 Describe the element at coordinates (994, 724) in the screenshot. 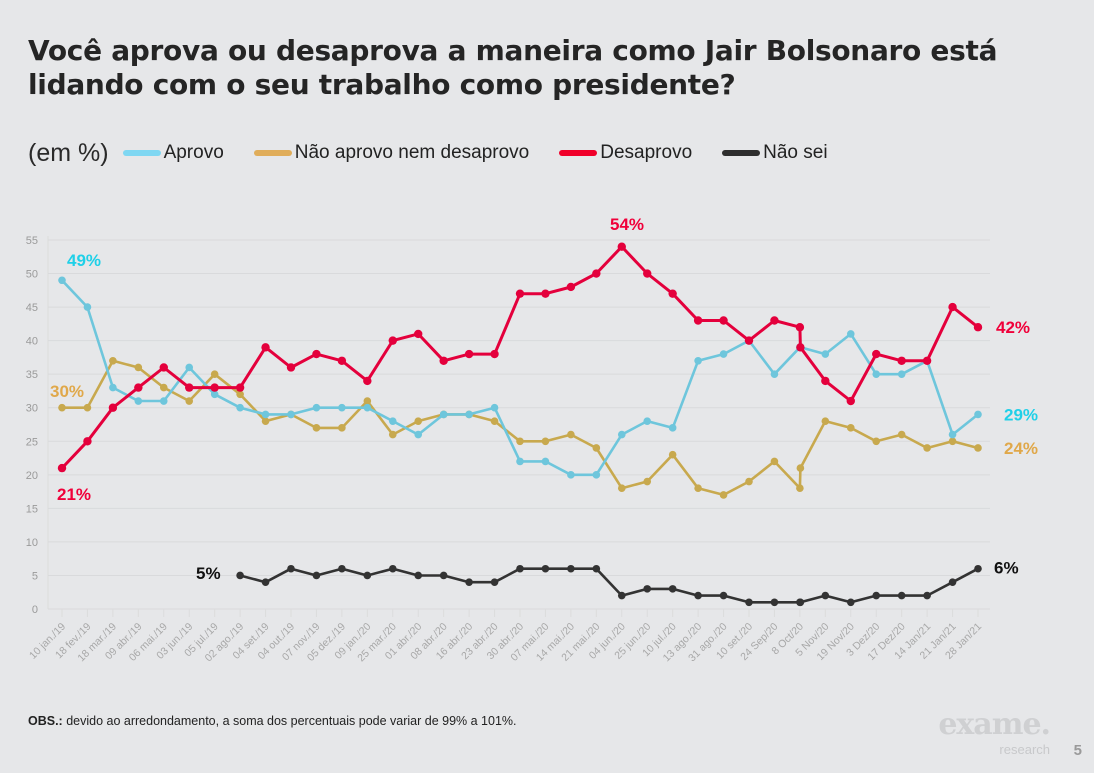

I see `brand-name: exame.` at that location.